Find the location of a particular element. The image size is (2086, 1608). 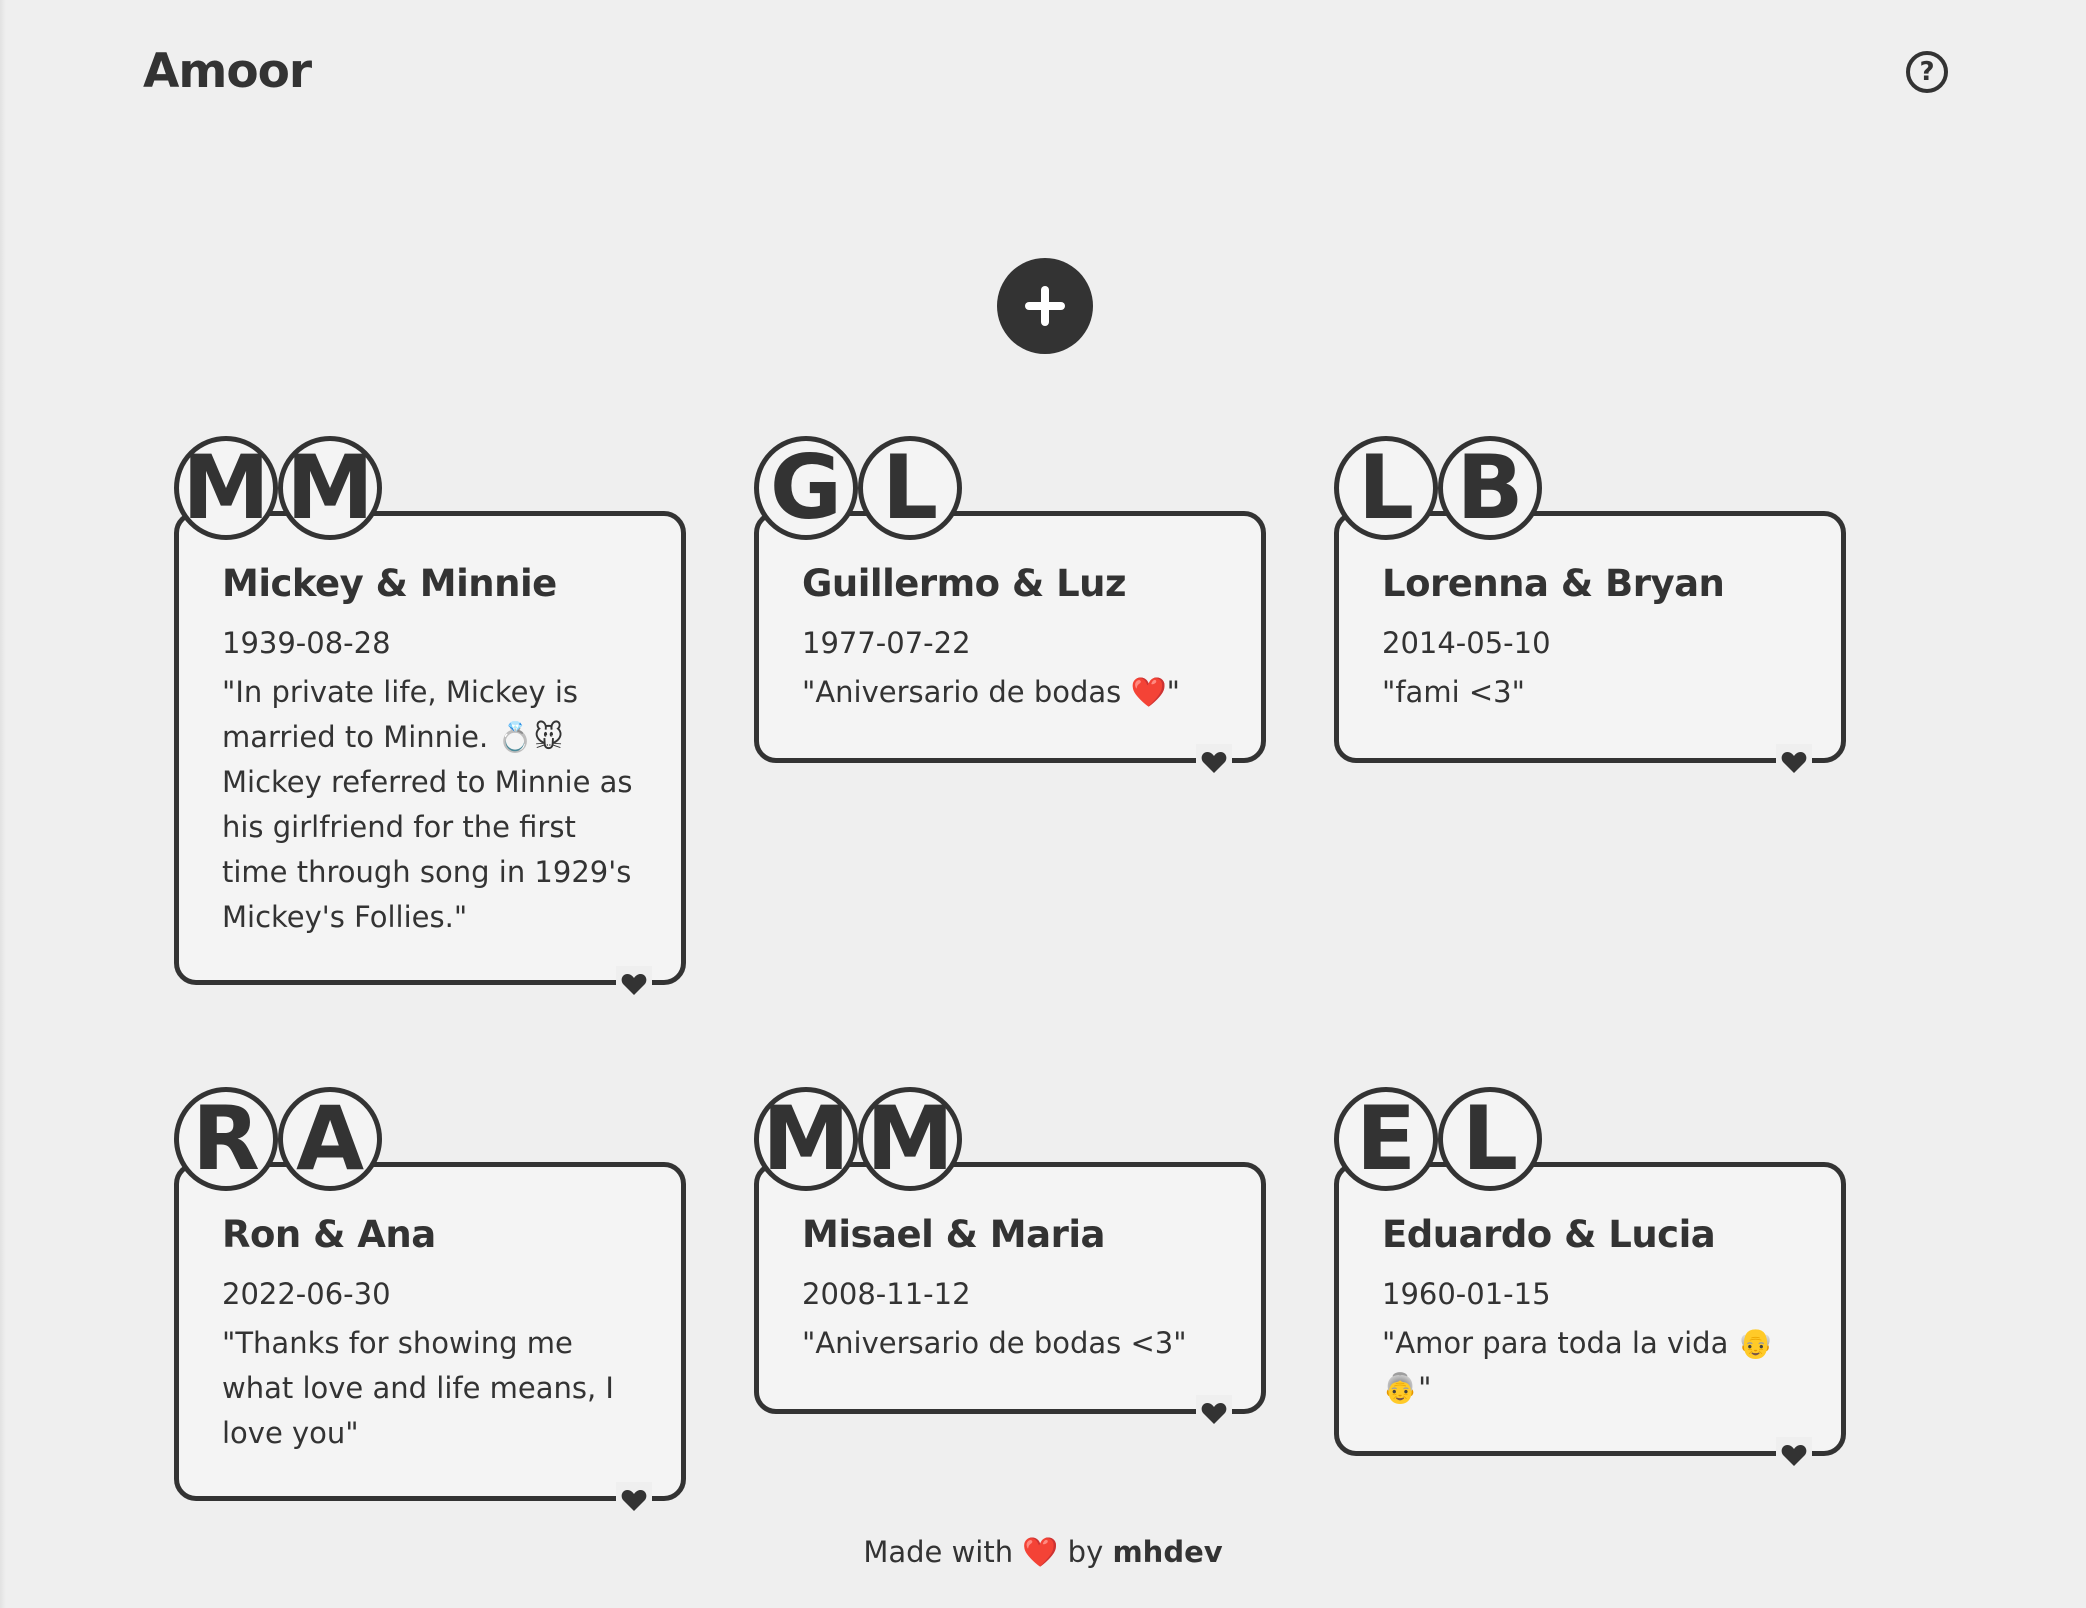

anniversary-date: 2014-05-10 is located at coordinates (1466, 643).